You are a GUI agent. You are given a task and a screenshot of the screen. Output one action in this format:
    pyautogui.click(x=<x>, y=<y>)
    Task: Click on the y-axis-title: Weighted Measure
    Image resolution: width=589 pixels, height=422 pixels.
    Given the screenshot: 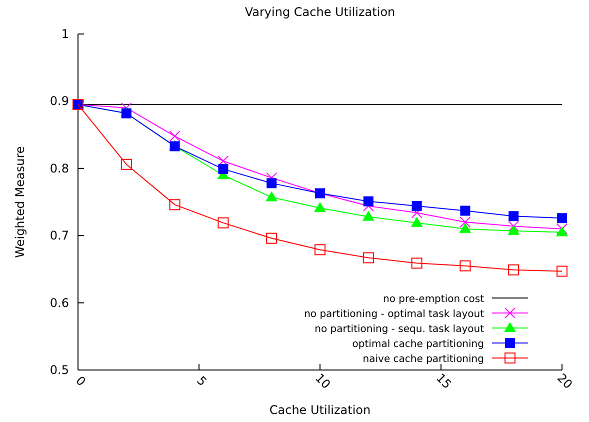 What is the action you would take?
    pyautogui.click(x=20, y=202)
    